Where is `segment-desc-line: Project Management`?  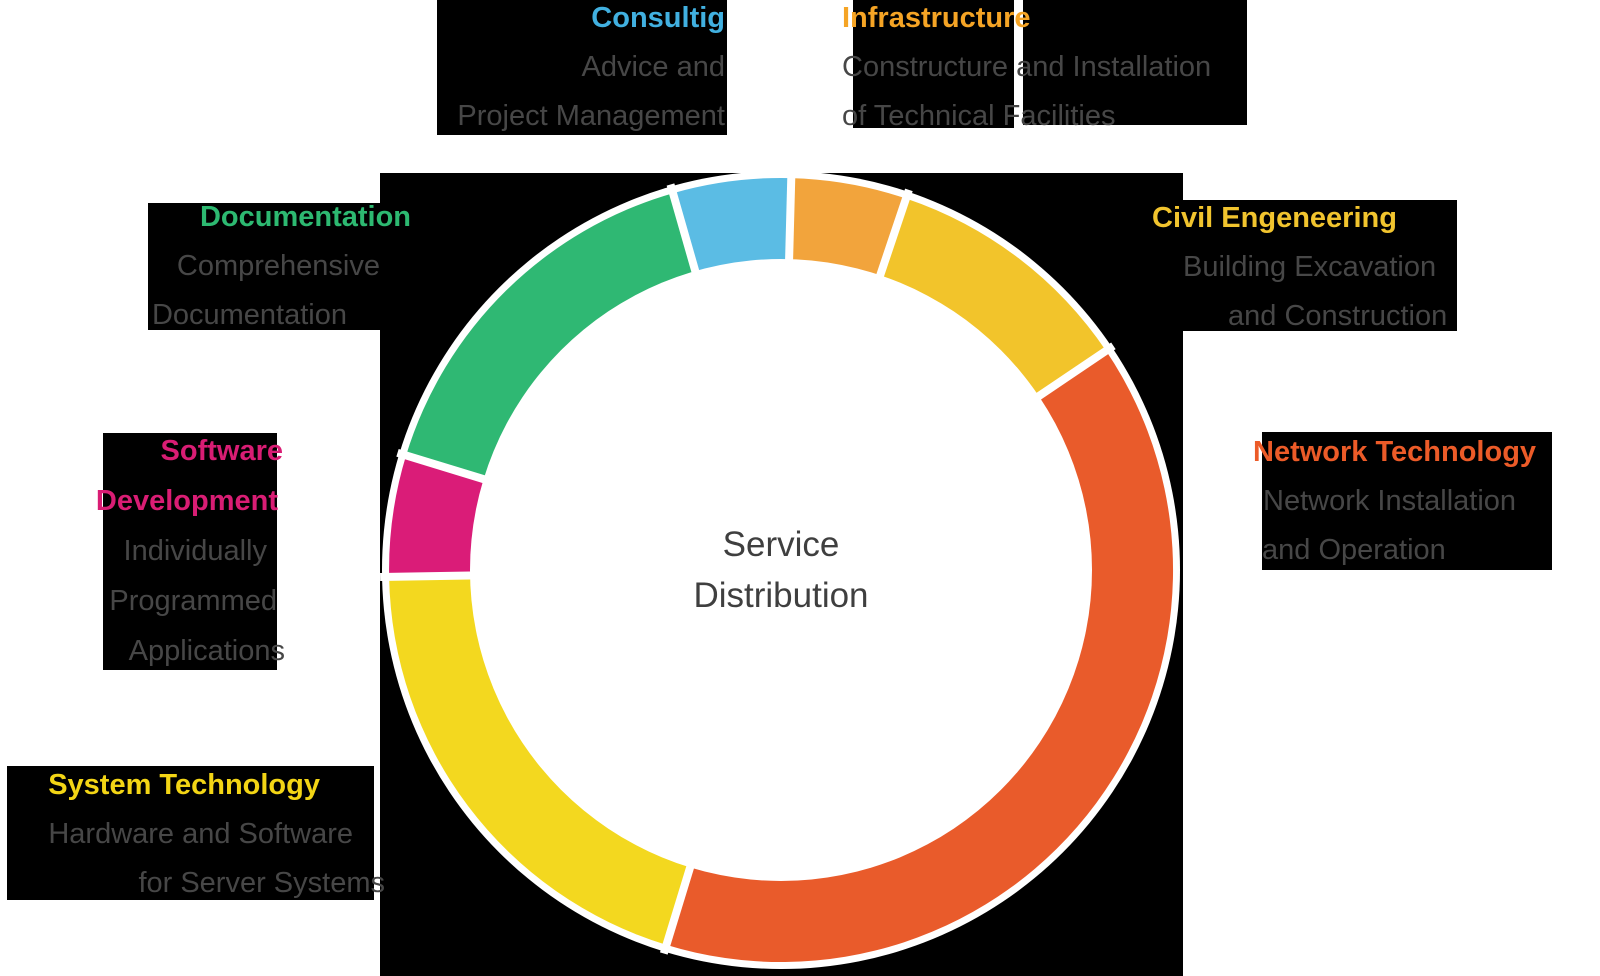
segment-desc-line: Project Management is located at coordinates (591, 116).